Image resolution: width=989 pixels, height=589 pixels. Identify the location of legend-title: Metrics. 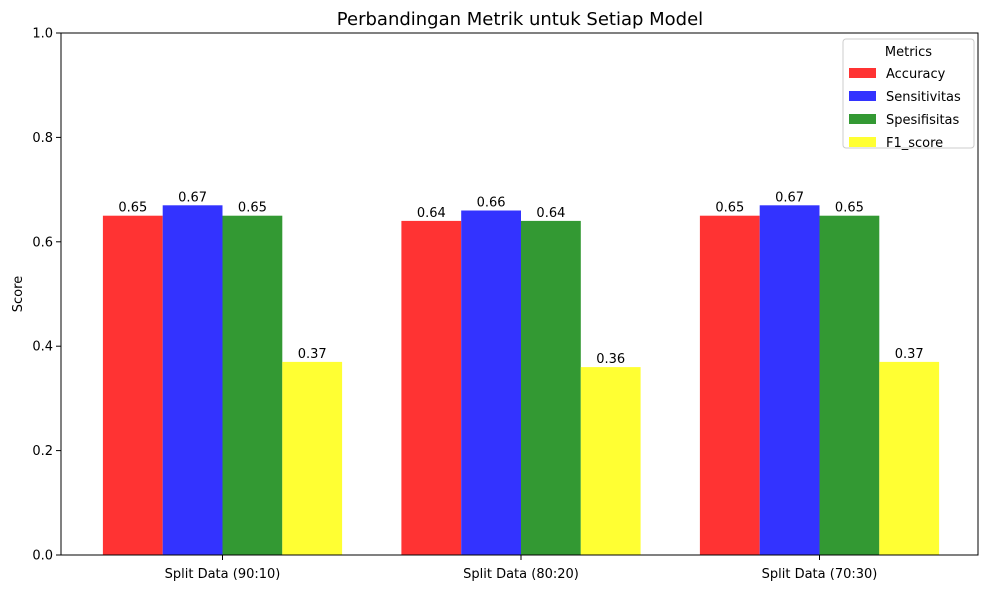
(908, 52).